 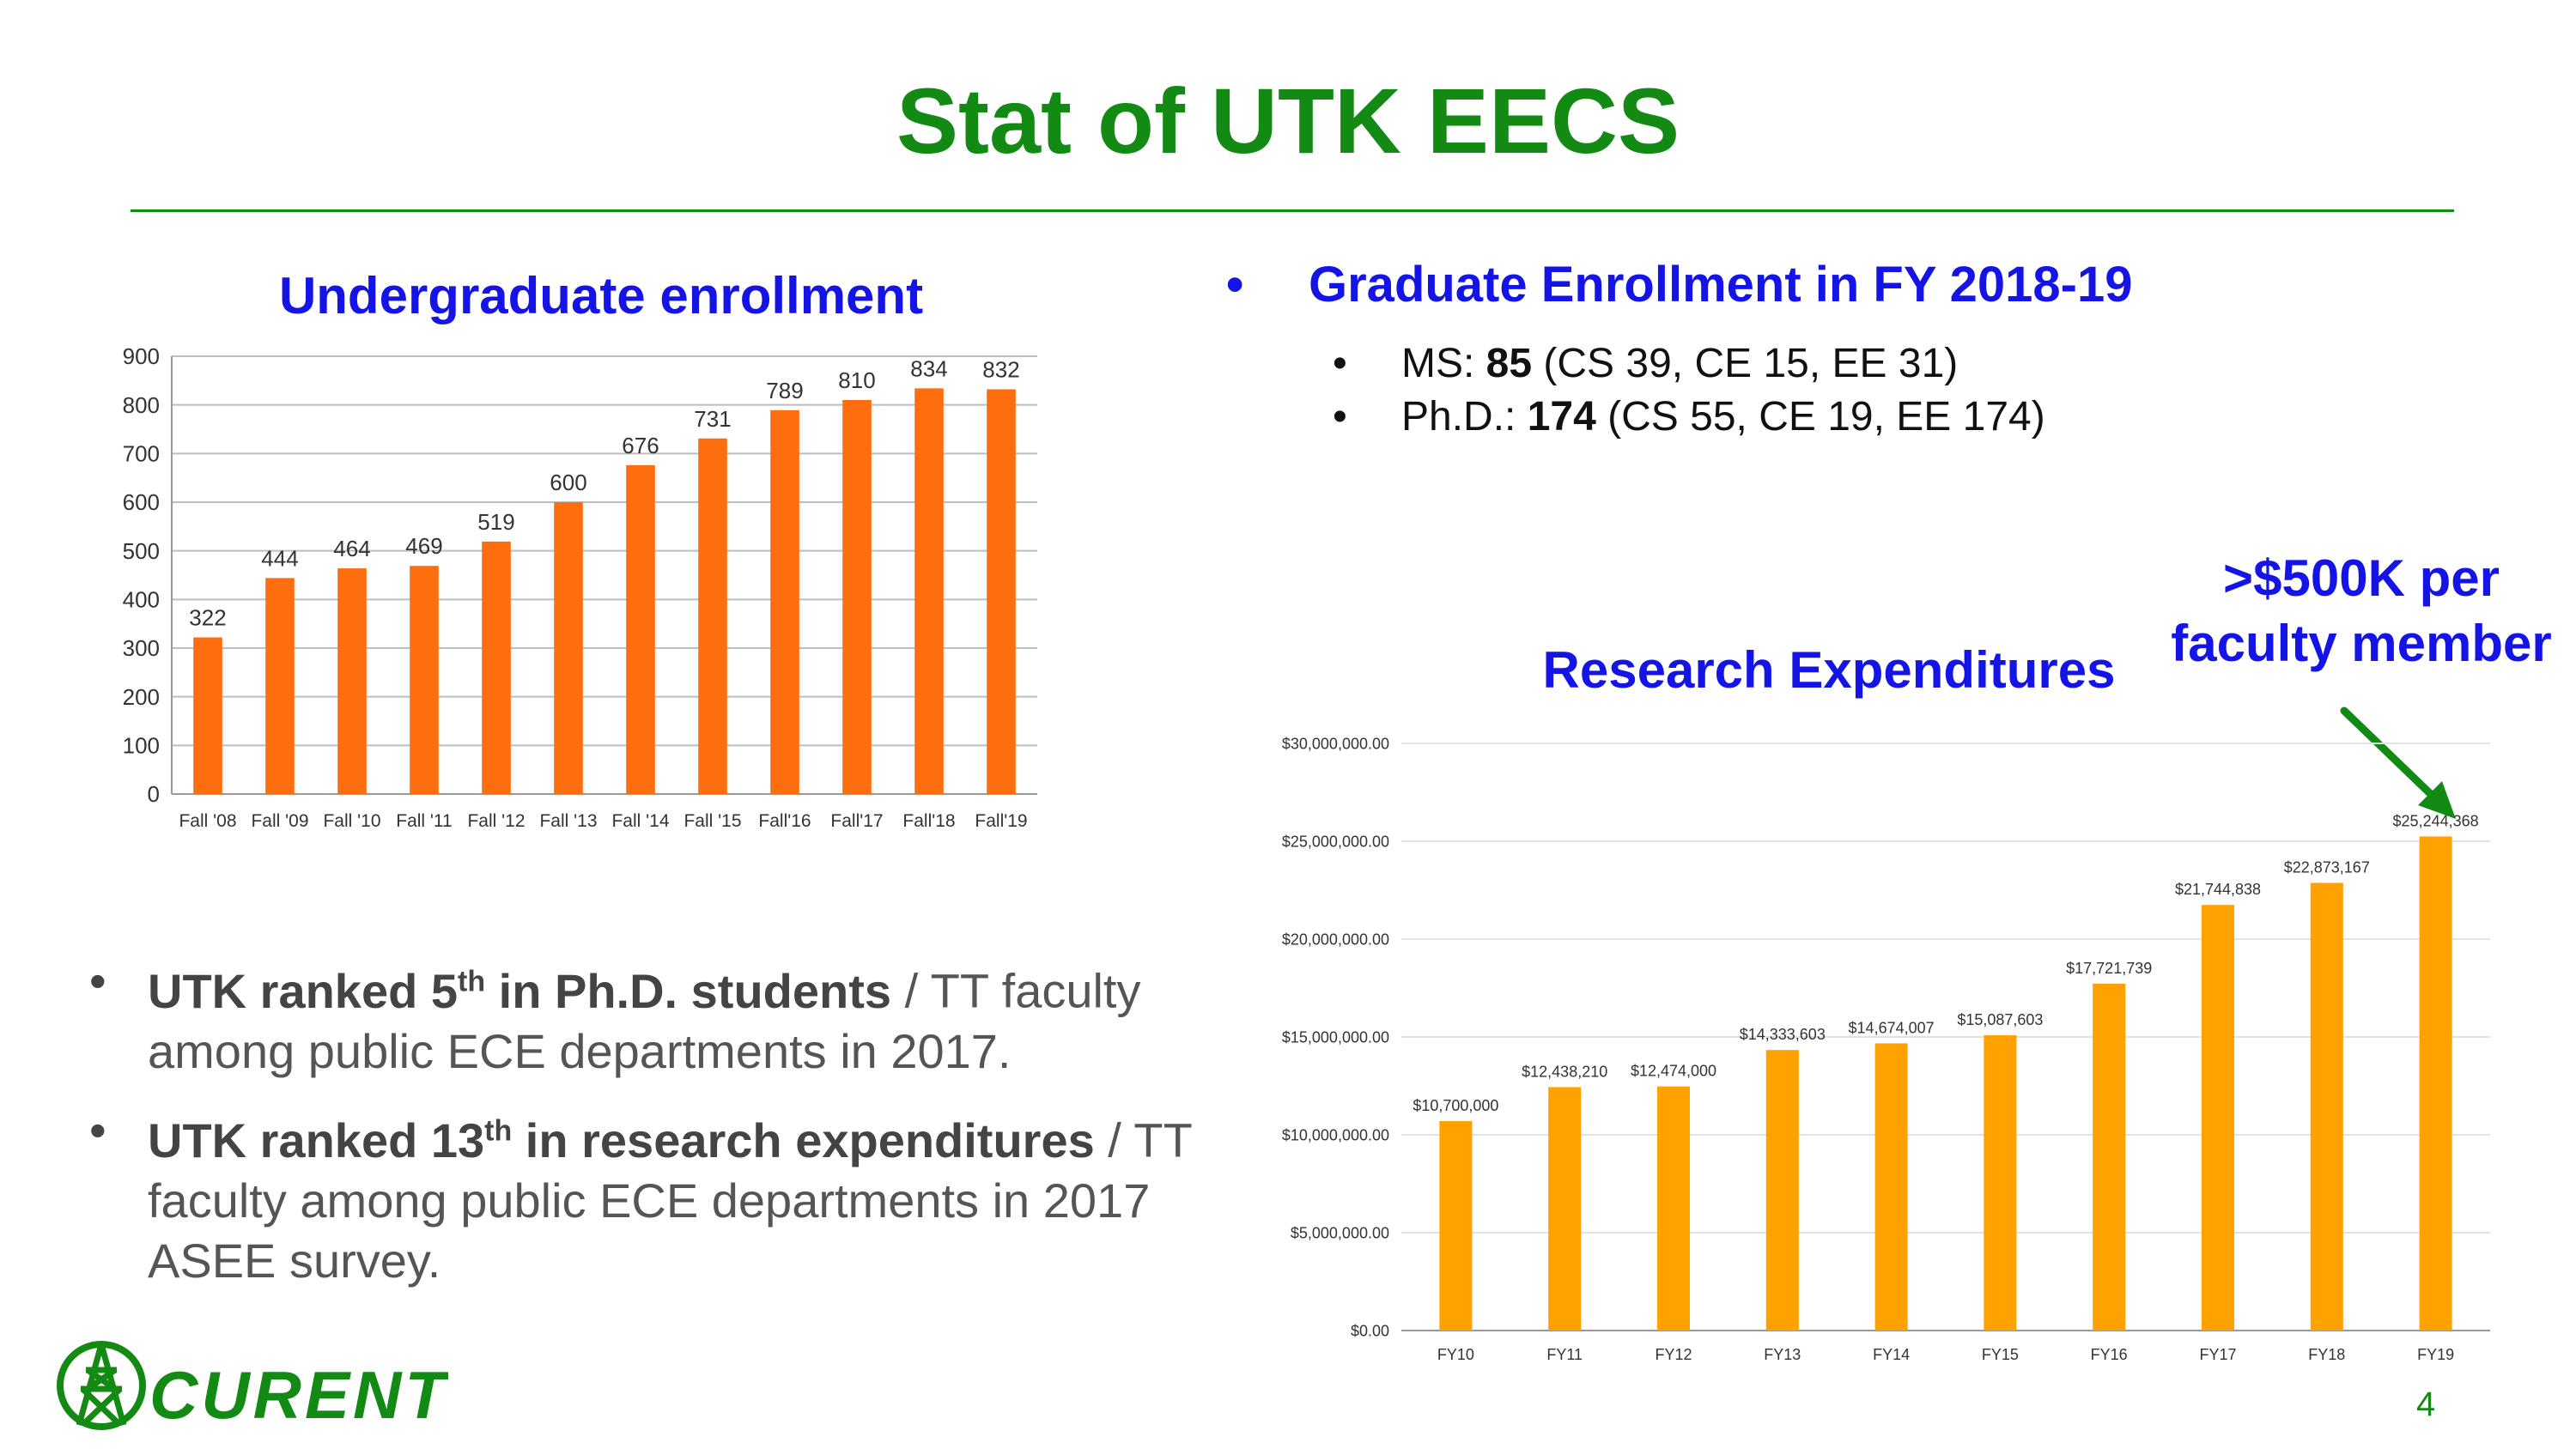 What do you see at coordinates (1288, 121) in the screenshot?
I see `page-title: Stat of UTK EECS` at bounding box center [1288, 121].